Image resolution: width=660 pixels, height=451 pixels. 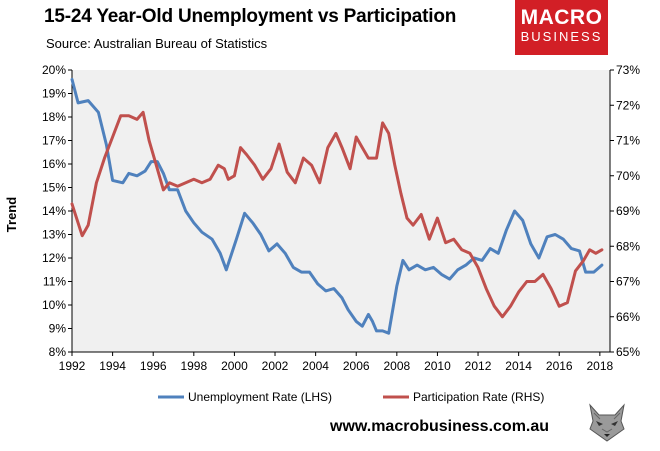 What do you see at coordinates (478, 366) in the screenshot?
I see `x-tick-label: 2012` at bounding box center [478, 366].